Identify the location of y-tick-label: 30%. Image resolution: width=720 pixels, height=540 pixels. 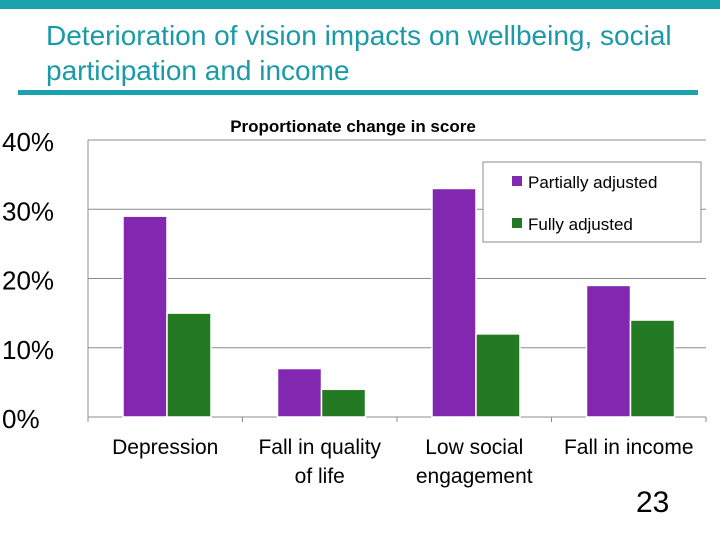
(28, 211).